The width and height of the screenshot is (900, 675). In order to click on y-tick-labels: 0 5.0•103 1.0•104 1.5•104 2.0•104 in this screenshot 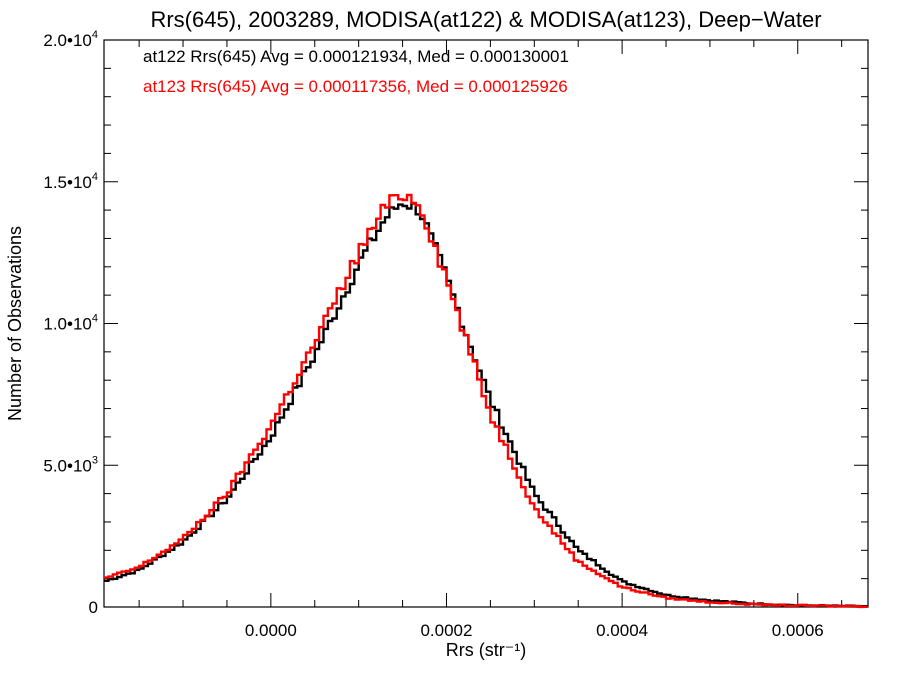, I will do `click(70, 323)`.